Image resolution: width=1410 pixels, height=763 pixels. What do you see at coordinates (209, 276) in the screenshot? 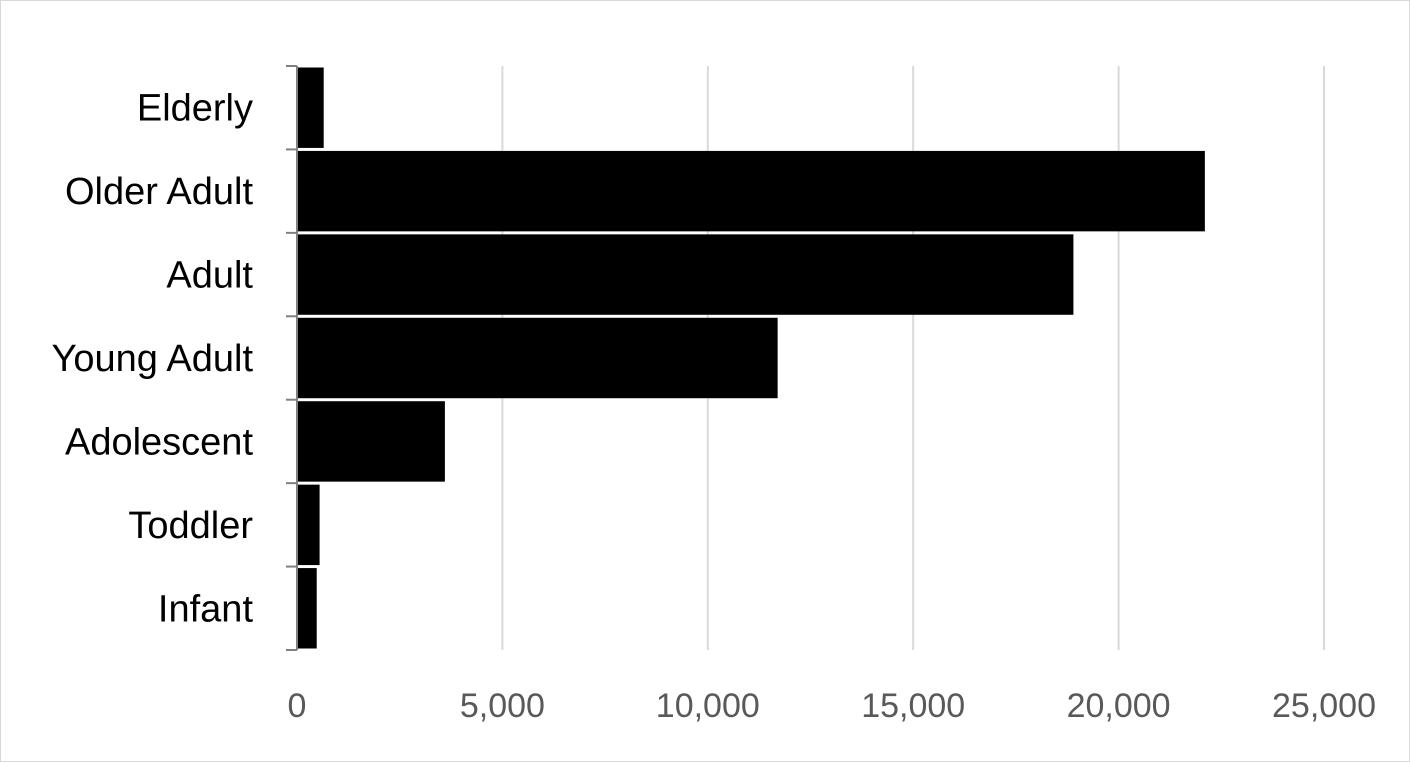
I see `category-label: Adult` at bounding box center [209, 276].